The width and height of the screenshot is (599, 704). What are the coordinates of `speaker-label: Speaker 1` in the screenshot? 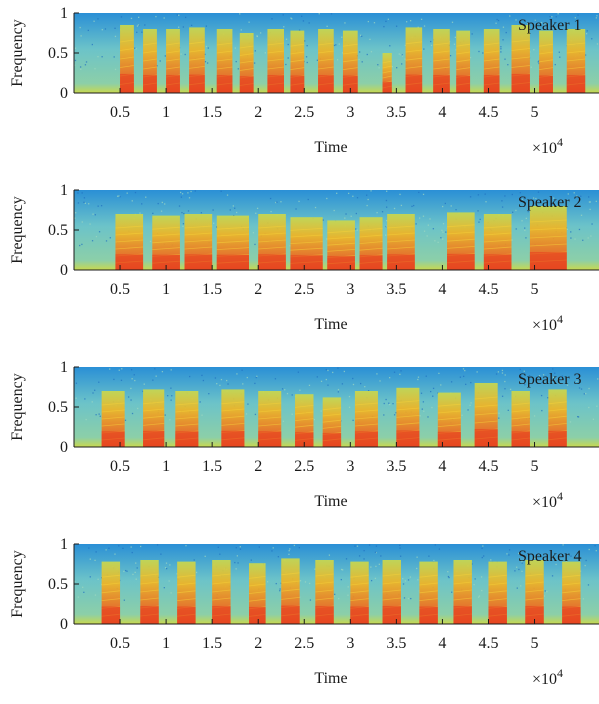 It's located at (550, 25).